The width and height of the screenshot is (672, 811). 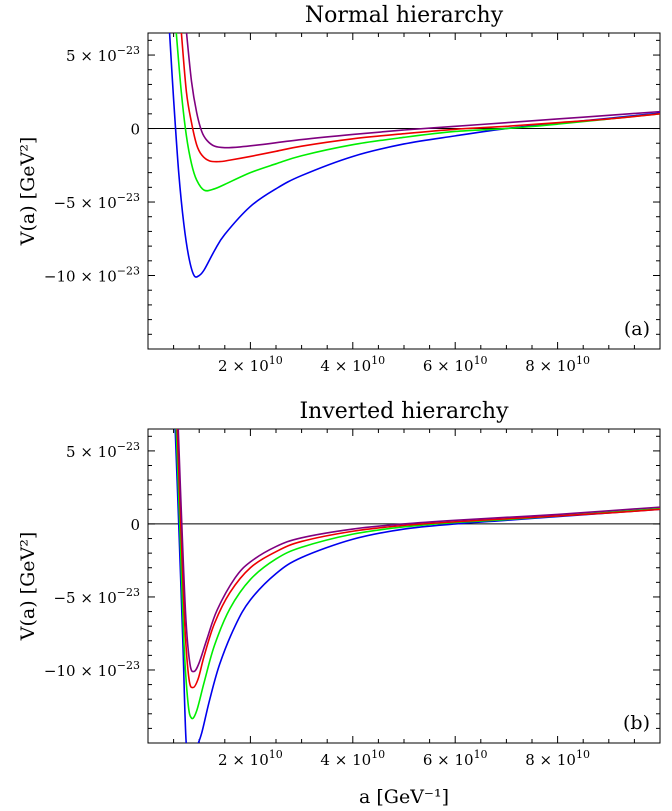 I want to click on inverted-chart-title: Inverted hierarchy, so click(x=404, y=411).